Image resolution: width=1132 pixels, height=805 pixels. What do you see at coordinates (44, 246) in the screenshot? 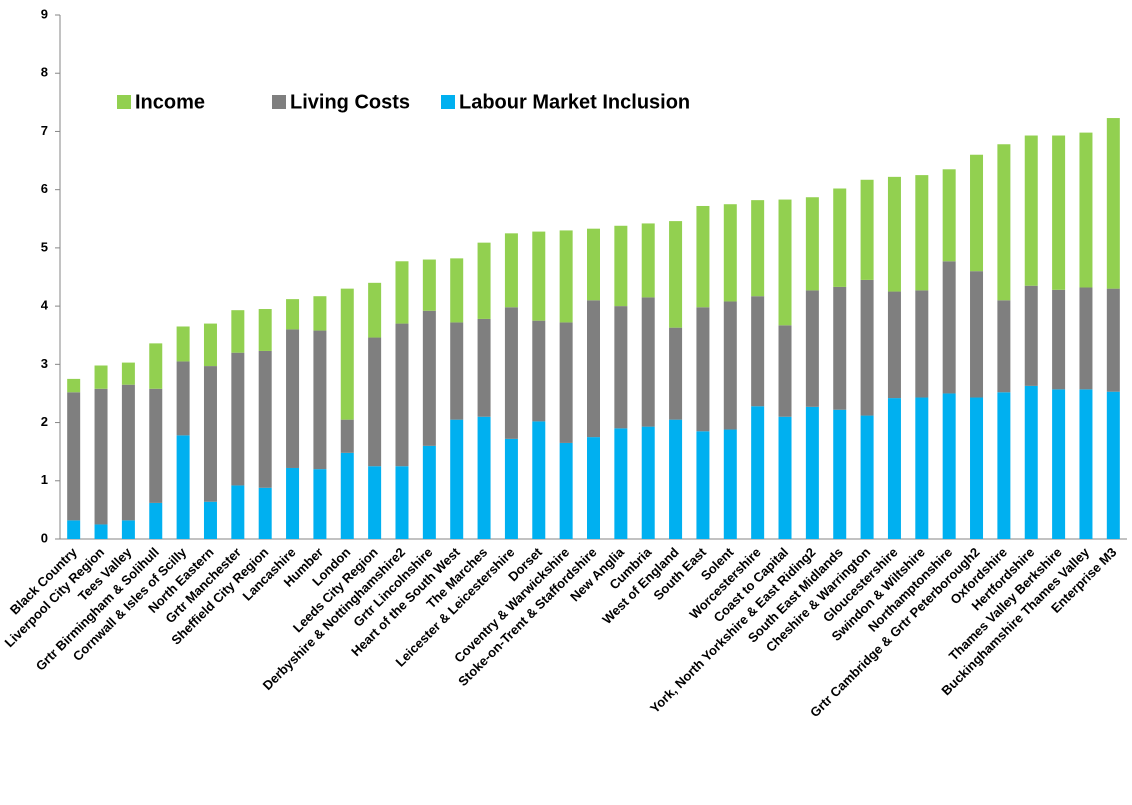
I see `y-tick-label: 5` at bounding box center [44, 246].